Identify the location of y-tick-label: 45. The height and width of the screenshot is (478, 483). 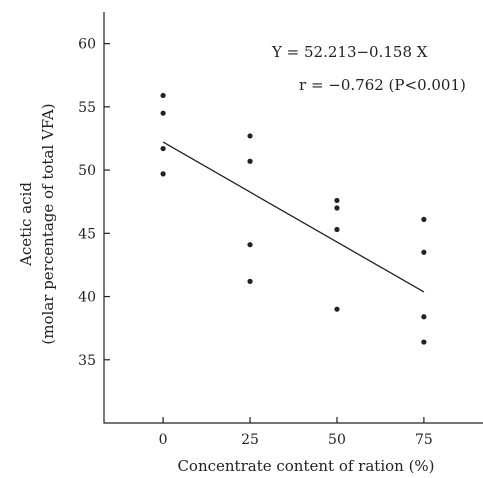
(87, 234).